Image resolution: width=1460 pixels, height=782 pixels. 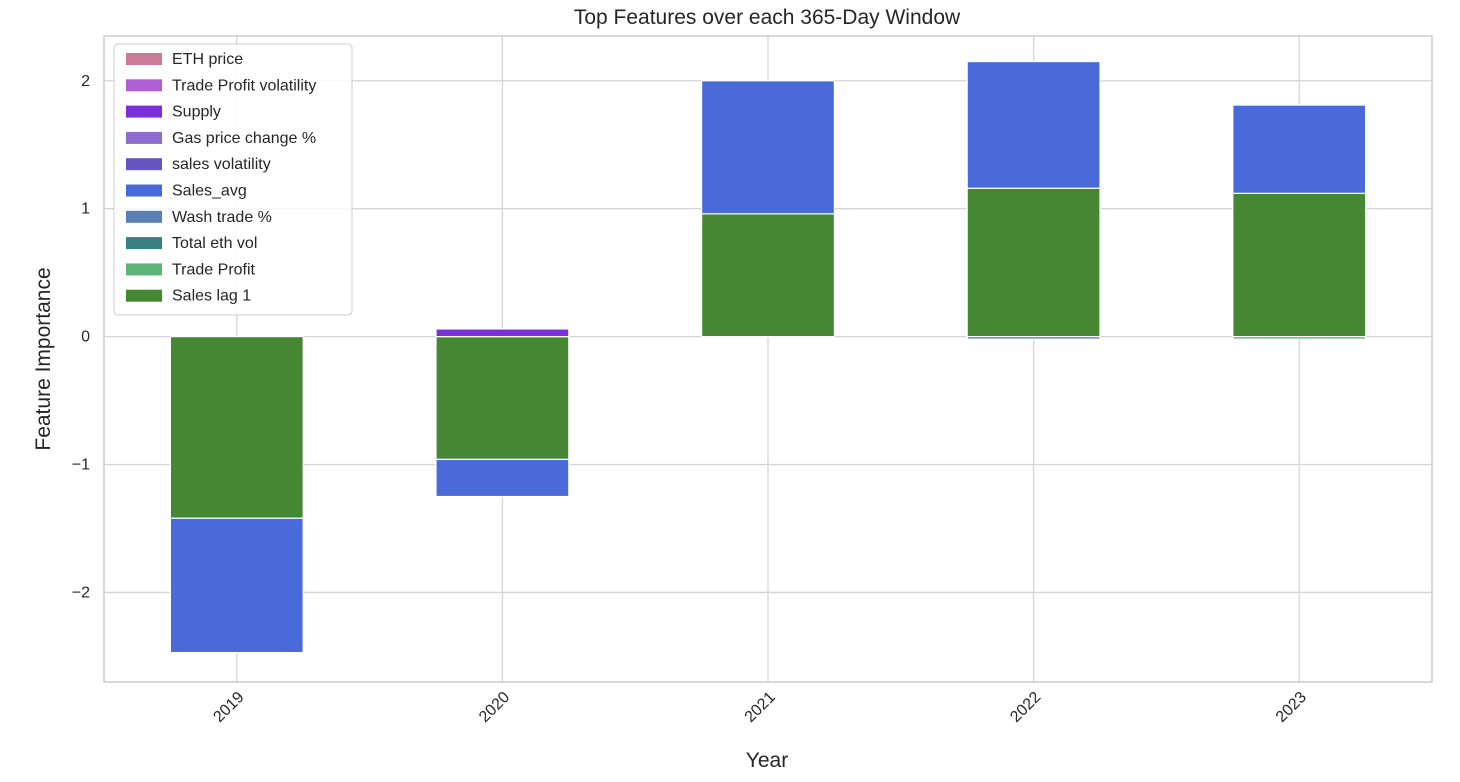 What do you see at coordinates (207, 59) in the screenshot?
I see `legend-label: ETH price` at bounding box center [207, 59].